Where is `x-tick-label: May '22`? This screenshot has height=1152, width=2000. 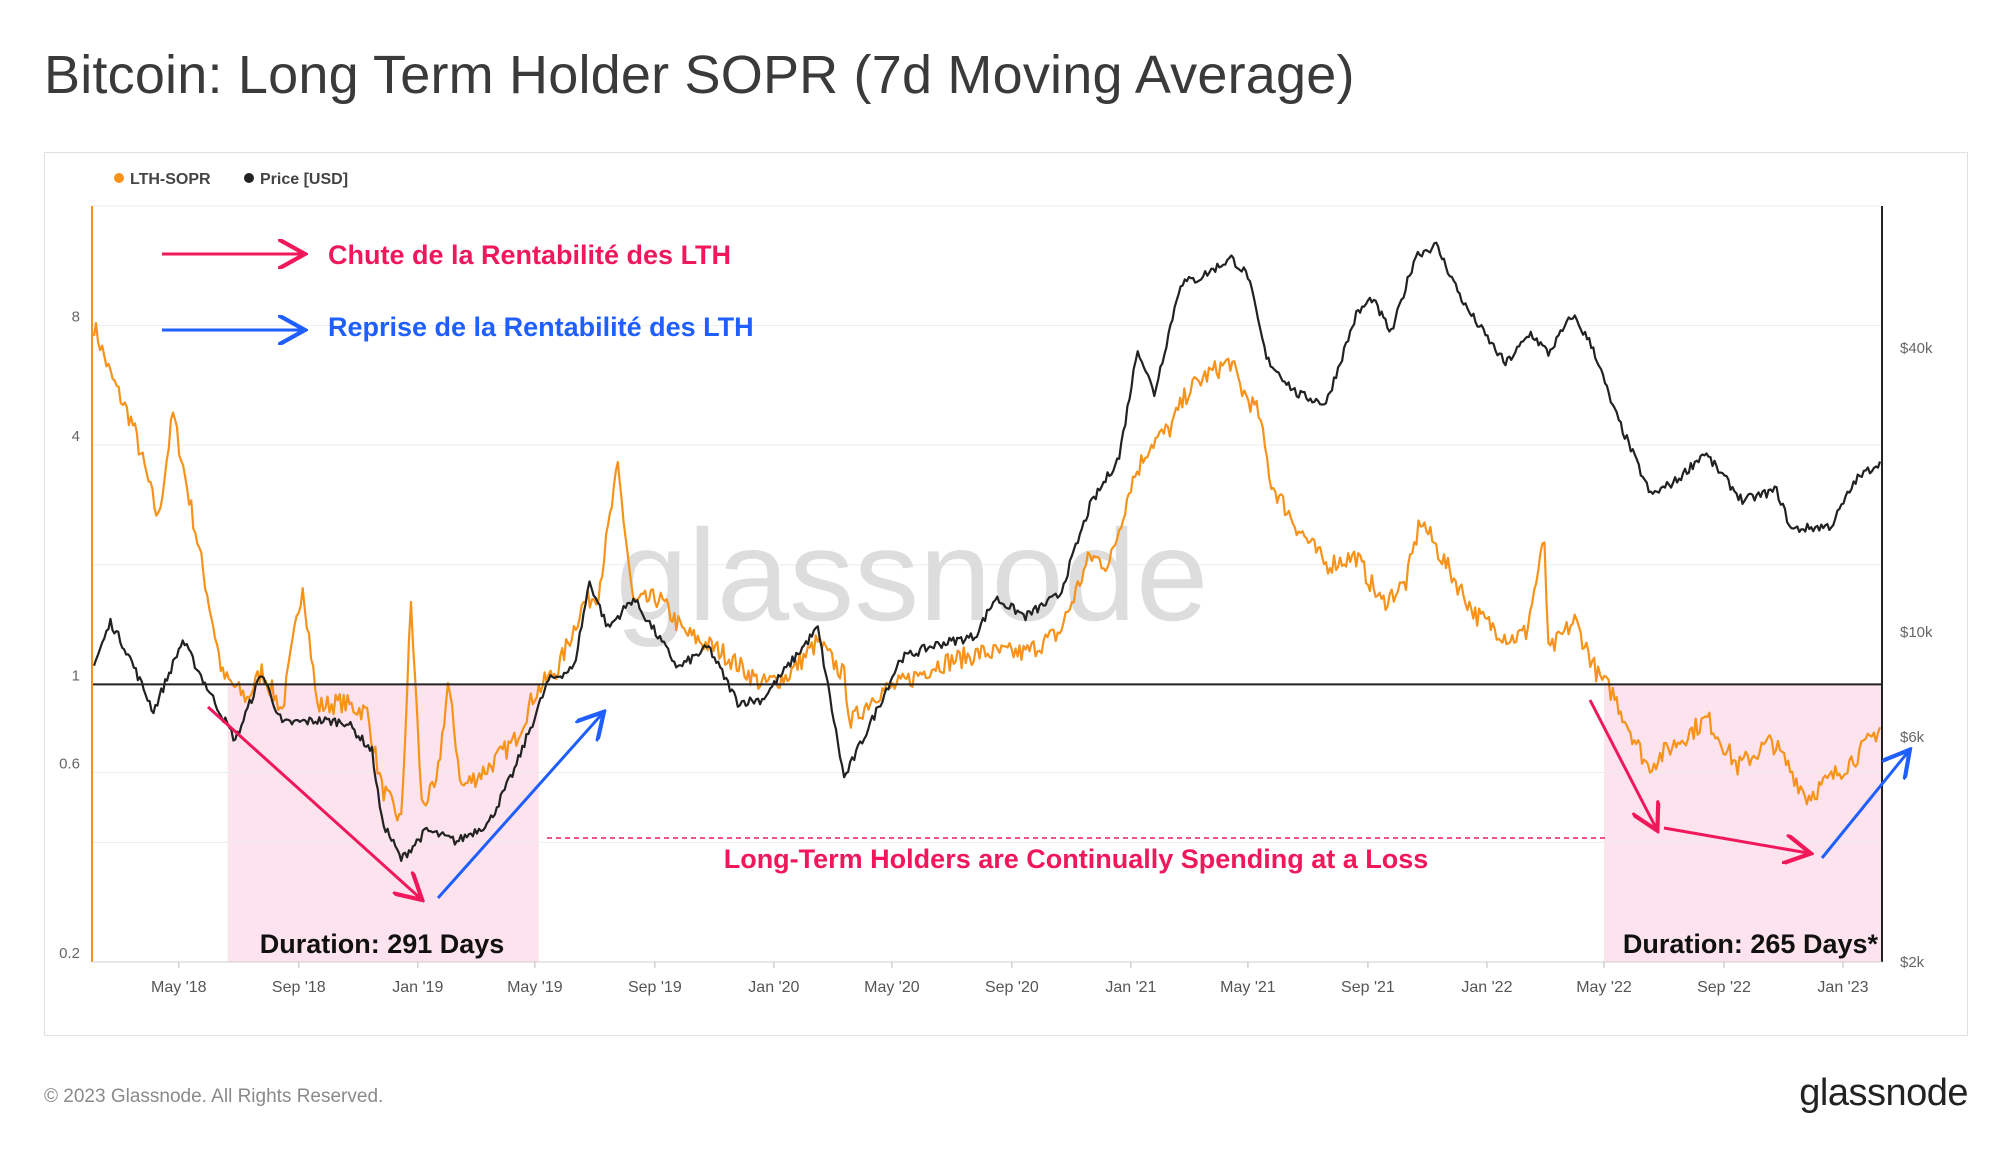
x-tick-label: May '22 is located at coordinates (1604, 987).